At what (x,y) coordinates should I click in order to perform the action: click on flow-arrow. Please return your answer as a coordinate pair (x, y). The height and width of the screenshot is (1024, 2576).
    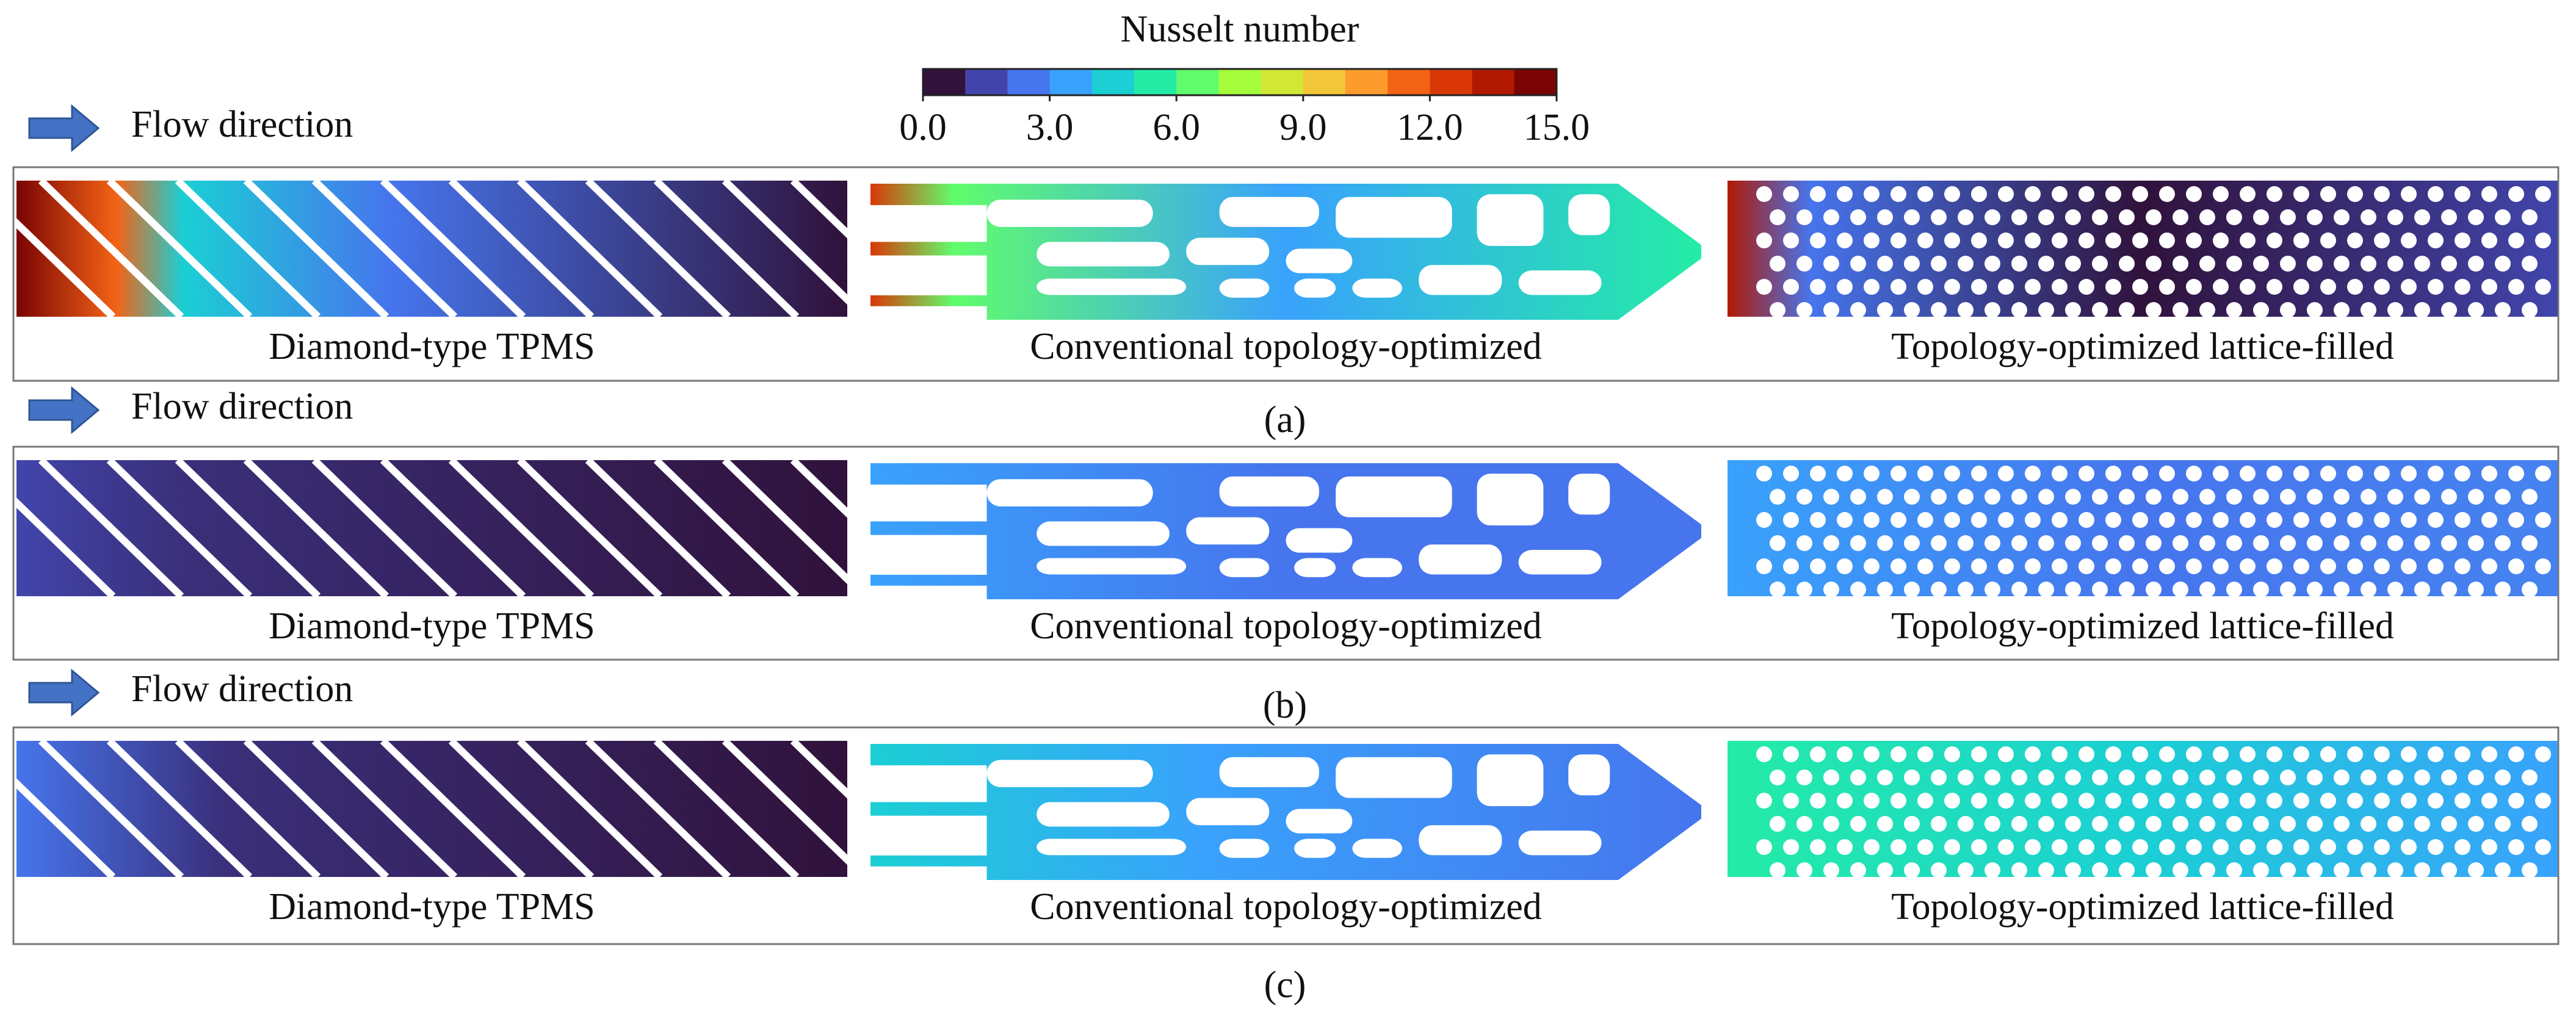
    Looking at the image, I should click on (64, 410).